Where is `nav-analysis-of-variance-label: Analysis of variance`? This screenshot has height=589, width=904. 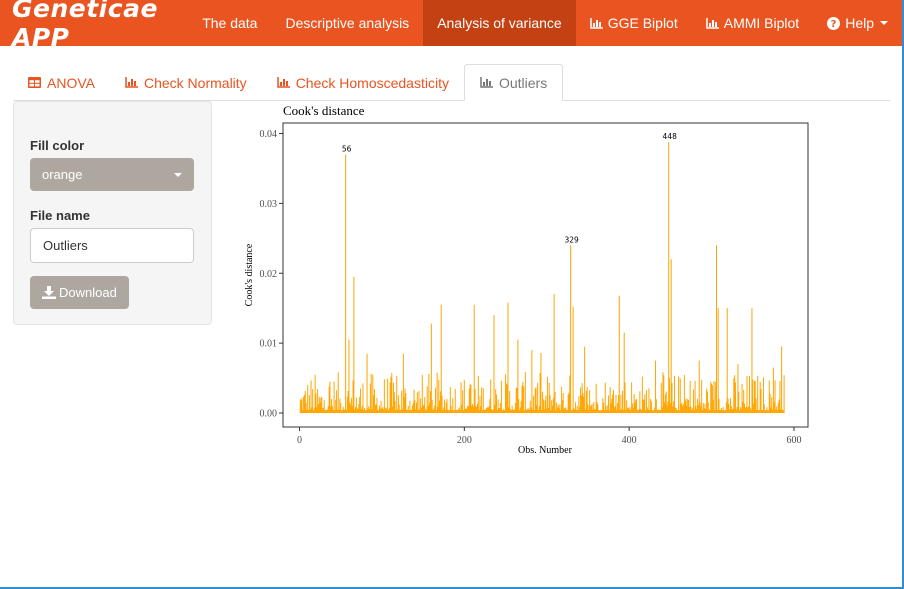
nav-analysis-of-variance-label: Analysis of variance is located at coordinates (499, 23).